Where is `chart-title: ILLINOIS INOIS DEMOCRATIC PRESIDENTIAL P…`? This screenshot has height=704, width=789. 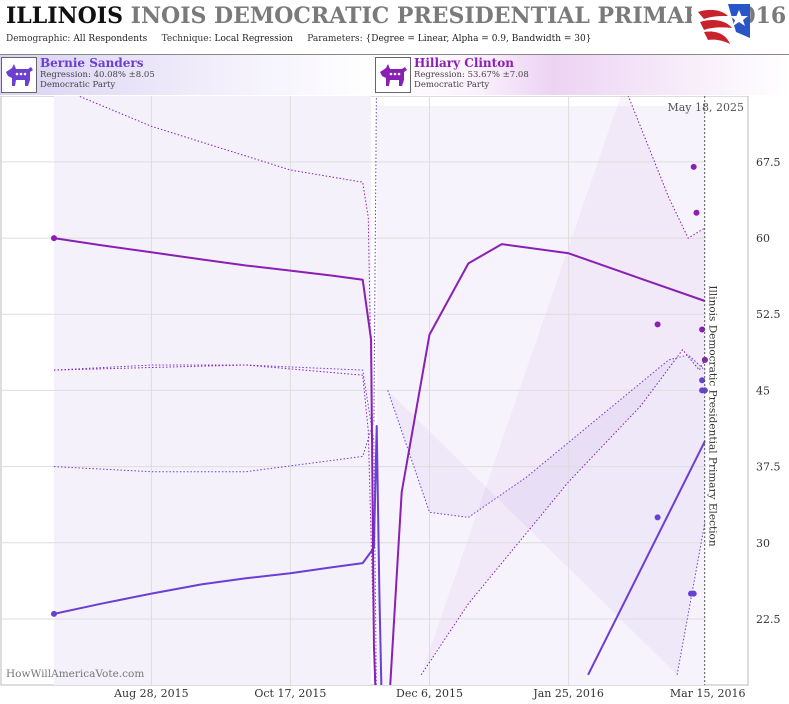
chart-title: ILLINOIS INOIS DEMOCRATIC PRESIDENTIAL P… is located at coordinates (396, 16).